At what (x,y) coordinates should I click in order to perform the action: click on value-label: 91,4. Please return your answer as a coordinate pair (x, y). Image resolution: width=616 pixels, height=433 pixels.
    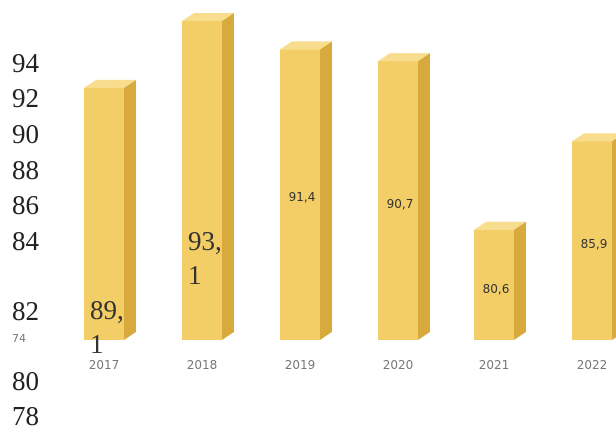
    Looking at the image, I should click on (302, 197).